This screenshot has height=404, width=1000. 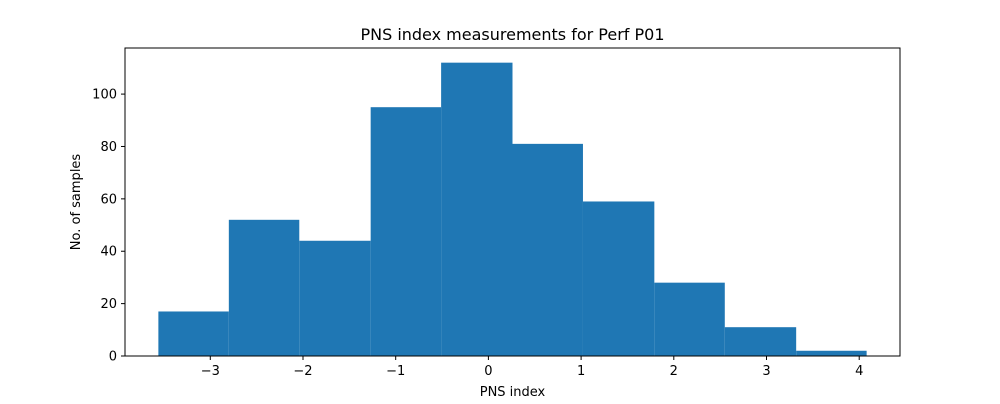 I want to click on x-axis-ticks: −3 −2 −1 0 1 2 3 4, so click(x=532, y=367).